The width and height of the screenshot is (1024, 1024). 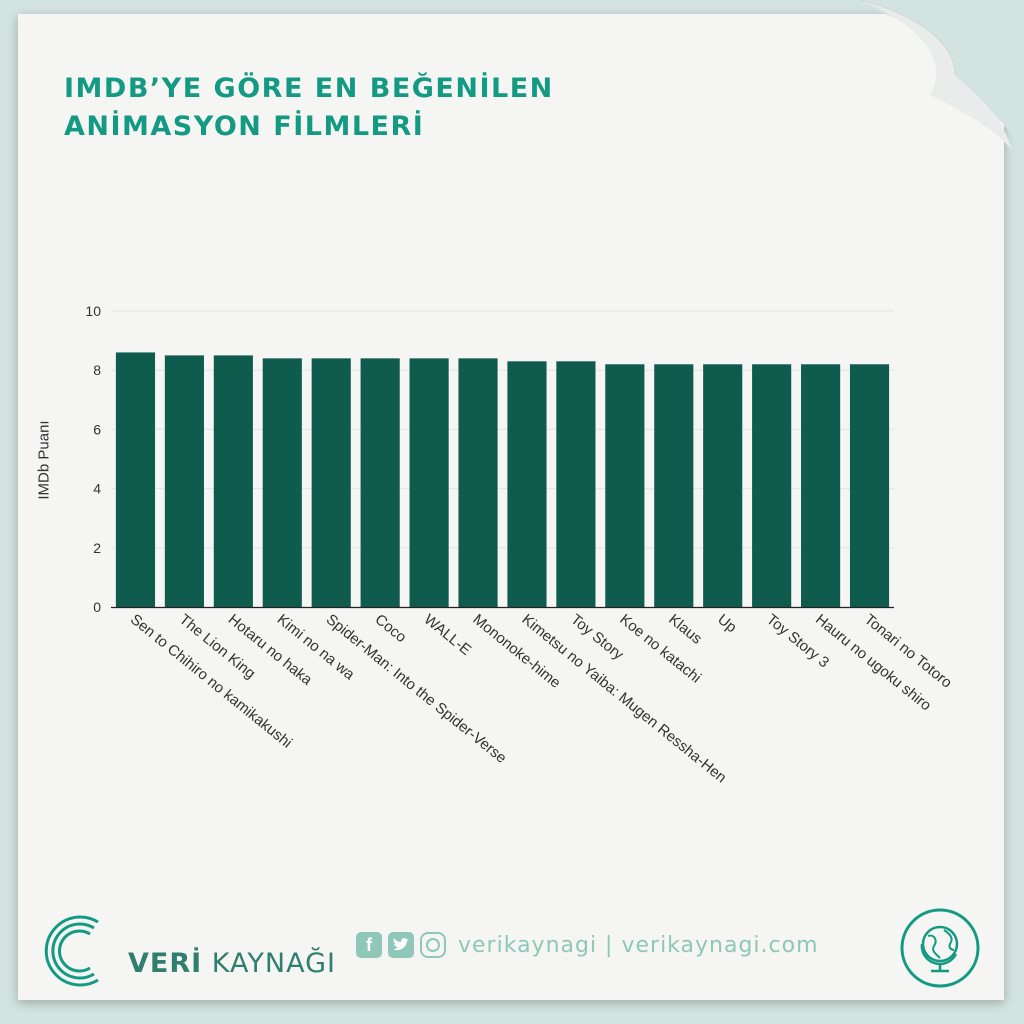 What do you see at coordinates (165, 963) in the screenshot?
I see `brand-prefix: VERİ` at bounding box center [165, 963].